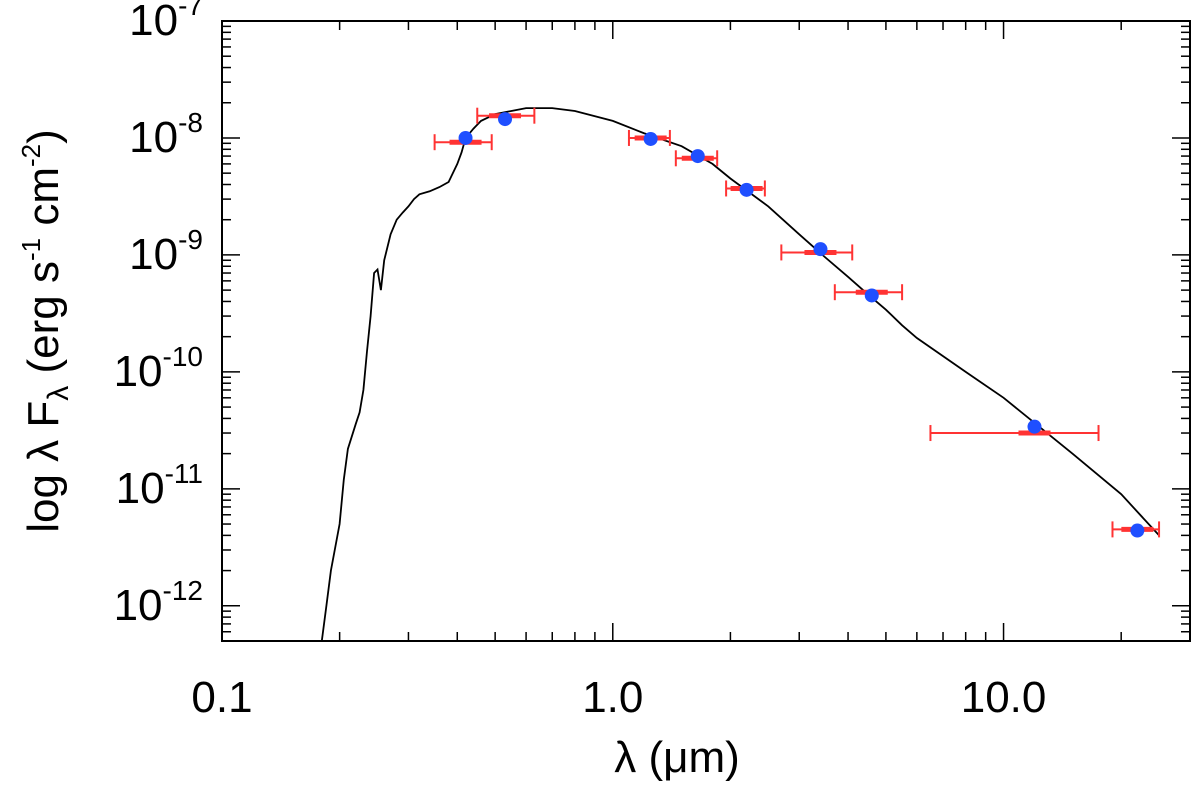 Image resolution: width=1200 pixels, height=787 pixels. I want to click on y-axis-title: log λ Fλ (erg s-1 cm-2), so click(45, 331).